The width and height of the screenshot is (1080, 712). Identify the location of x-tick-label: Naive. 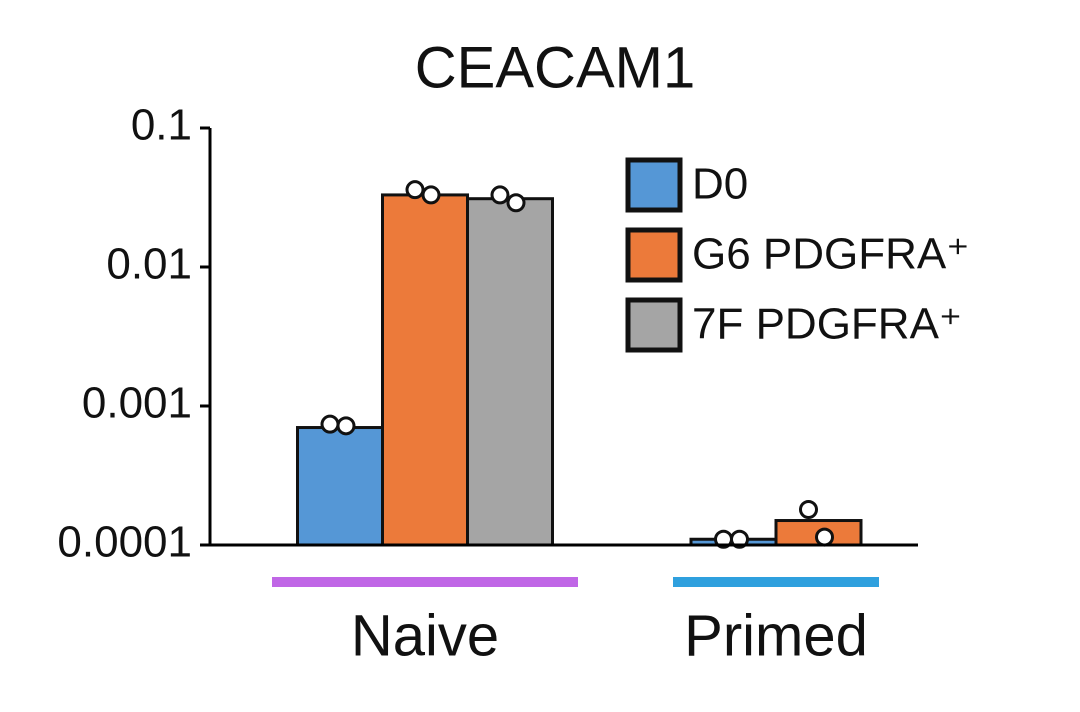
(425, 635).